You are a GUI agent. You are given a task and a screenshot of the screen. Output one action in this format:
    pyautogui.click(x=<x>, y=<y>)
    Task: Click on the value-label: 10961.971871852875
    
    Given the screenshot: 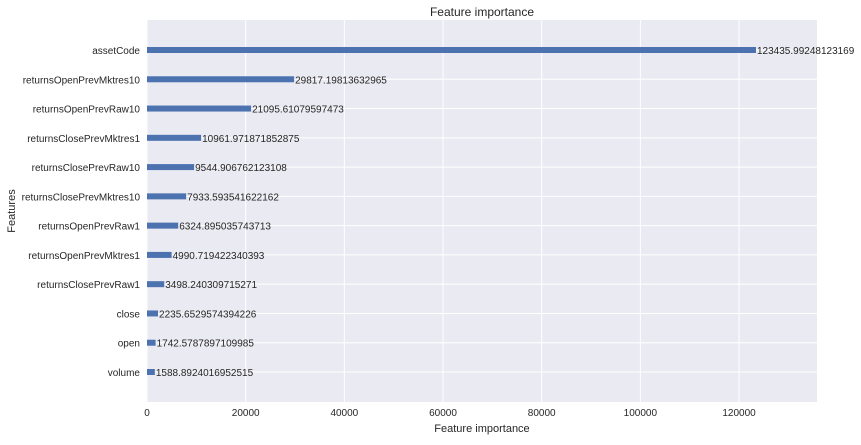 What is the action you would take?
    pyautogui.click(x=251, y=139)
    